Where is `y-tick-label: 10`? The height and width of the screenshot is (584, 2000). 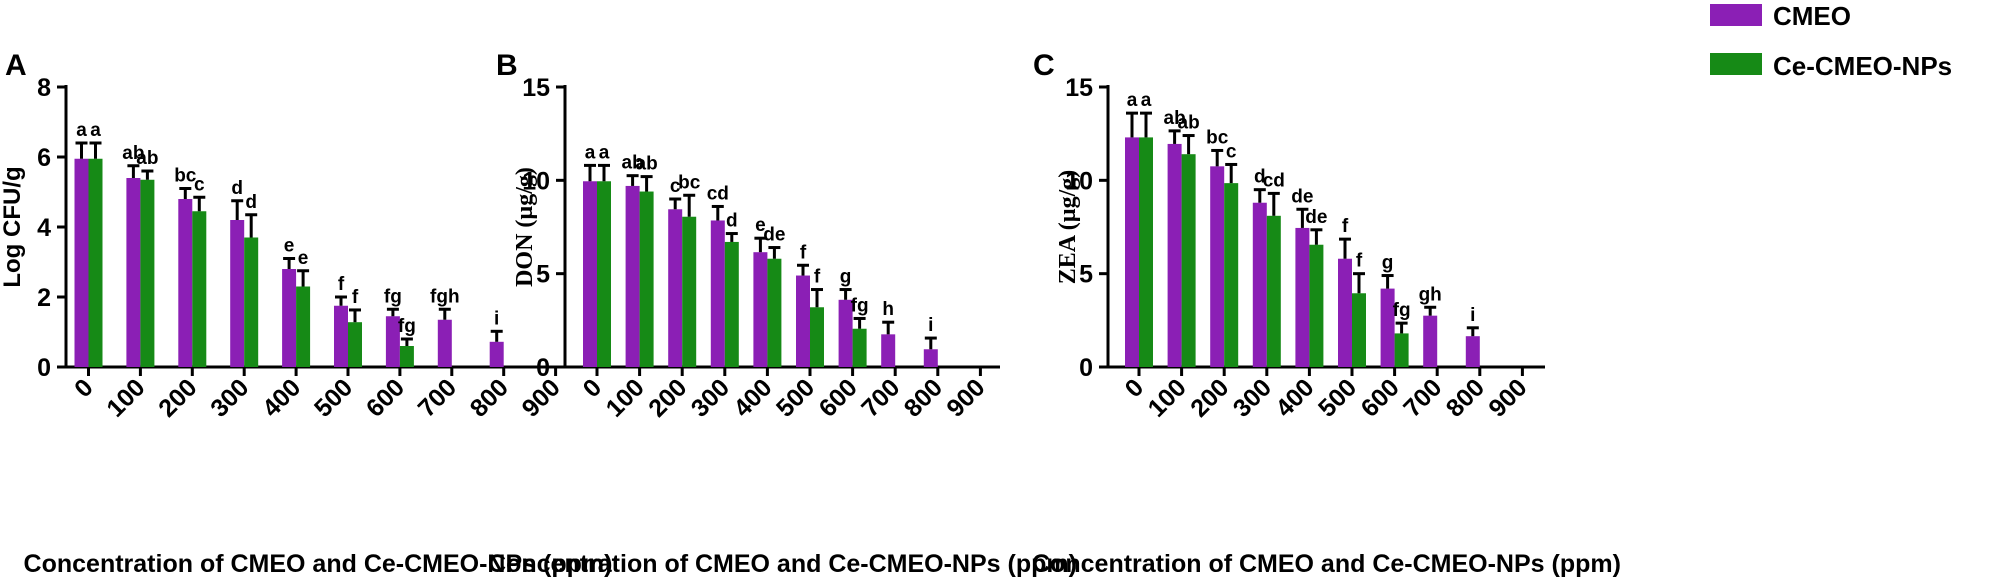 y-tick-label: 10 is located at coordinates (1079, 181).